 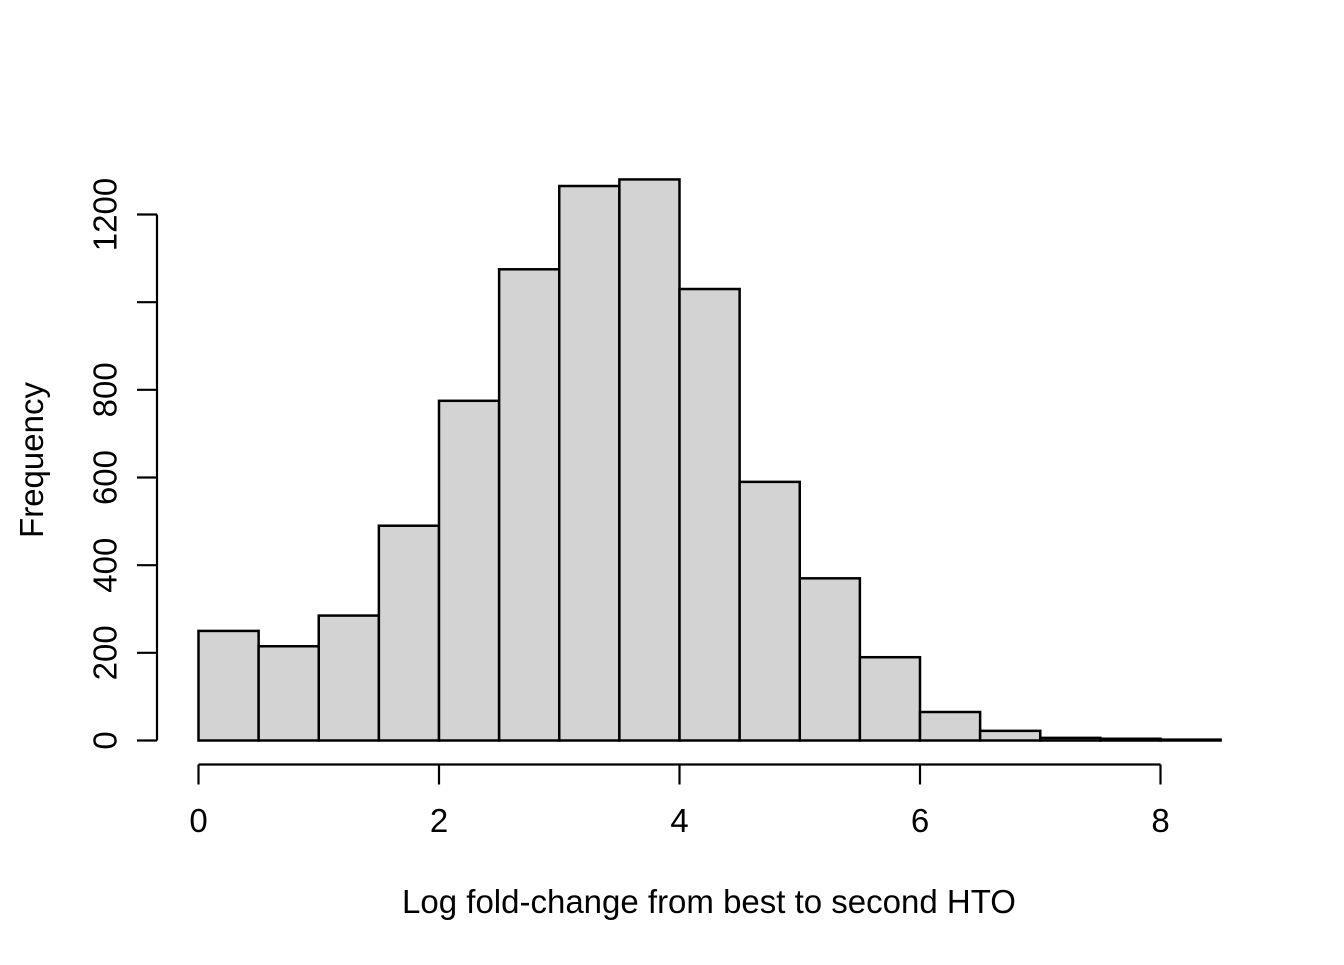 I want to click on y-tick-label: 800, so click(x=105, y=389).